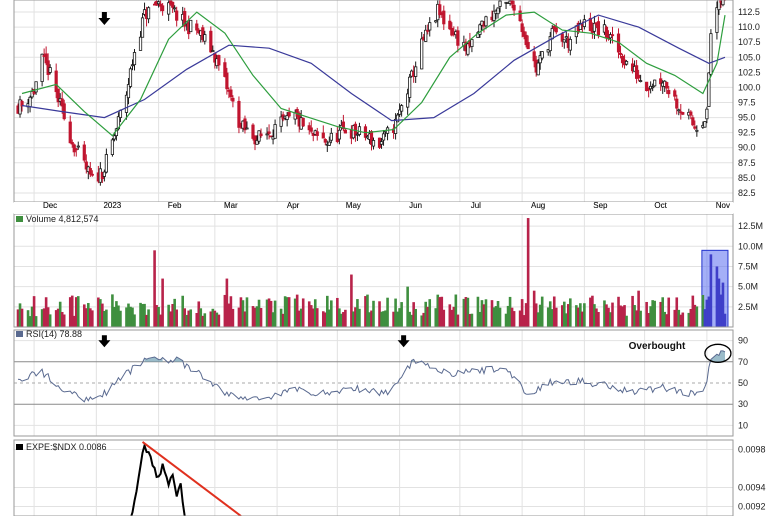  I want to click on month-tick-label: 2023, so click(112, 205).